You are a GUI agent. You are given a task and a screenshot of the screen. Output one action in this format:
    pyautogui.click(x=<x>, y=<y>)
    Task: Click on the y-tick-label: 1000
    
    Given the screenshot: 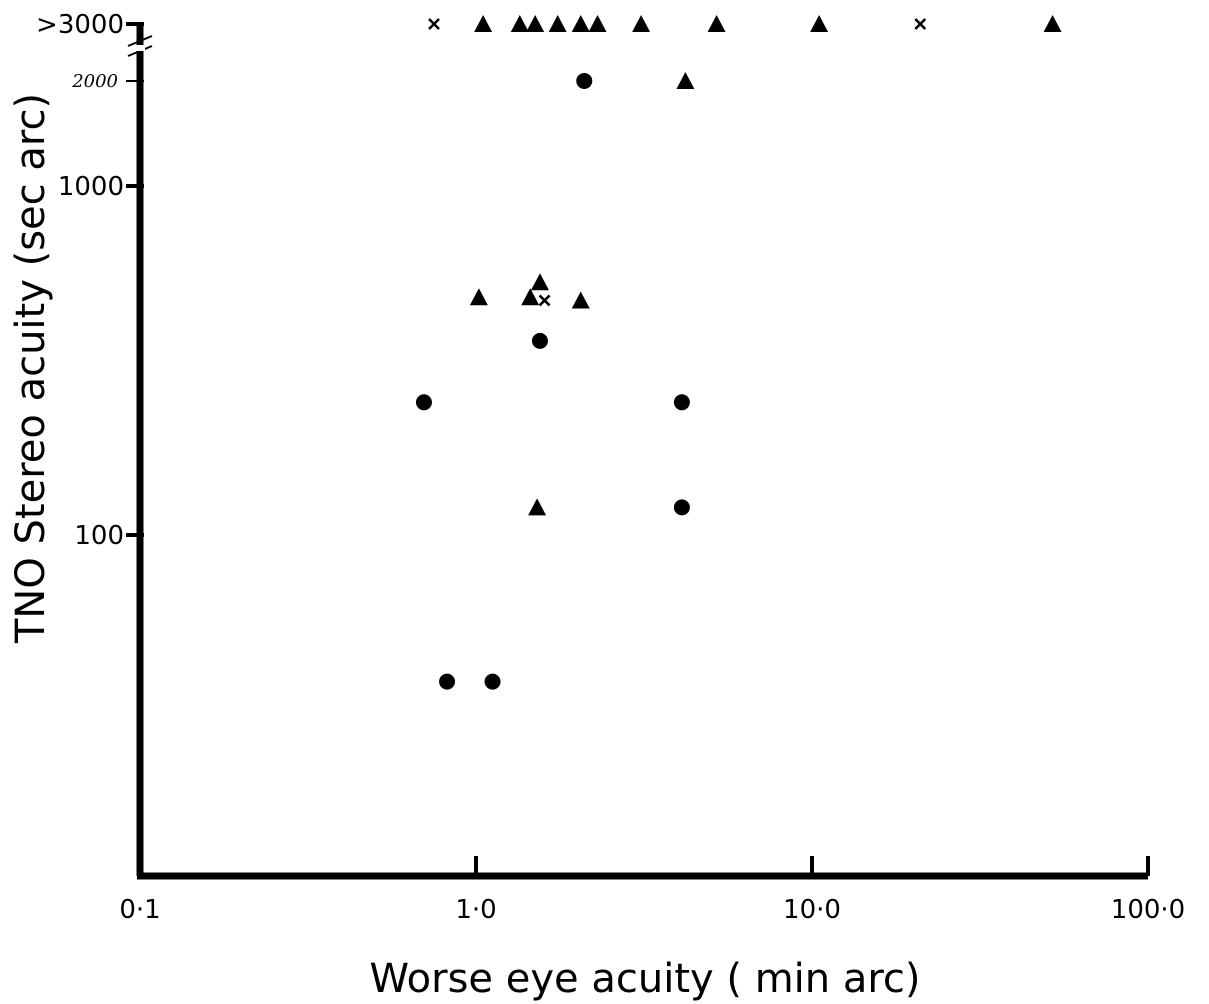 What is the action you would take?
    pyautogui.click(x=91, y=187)
    